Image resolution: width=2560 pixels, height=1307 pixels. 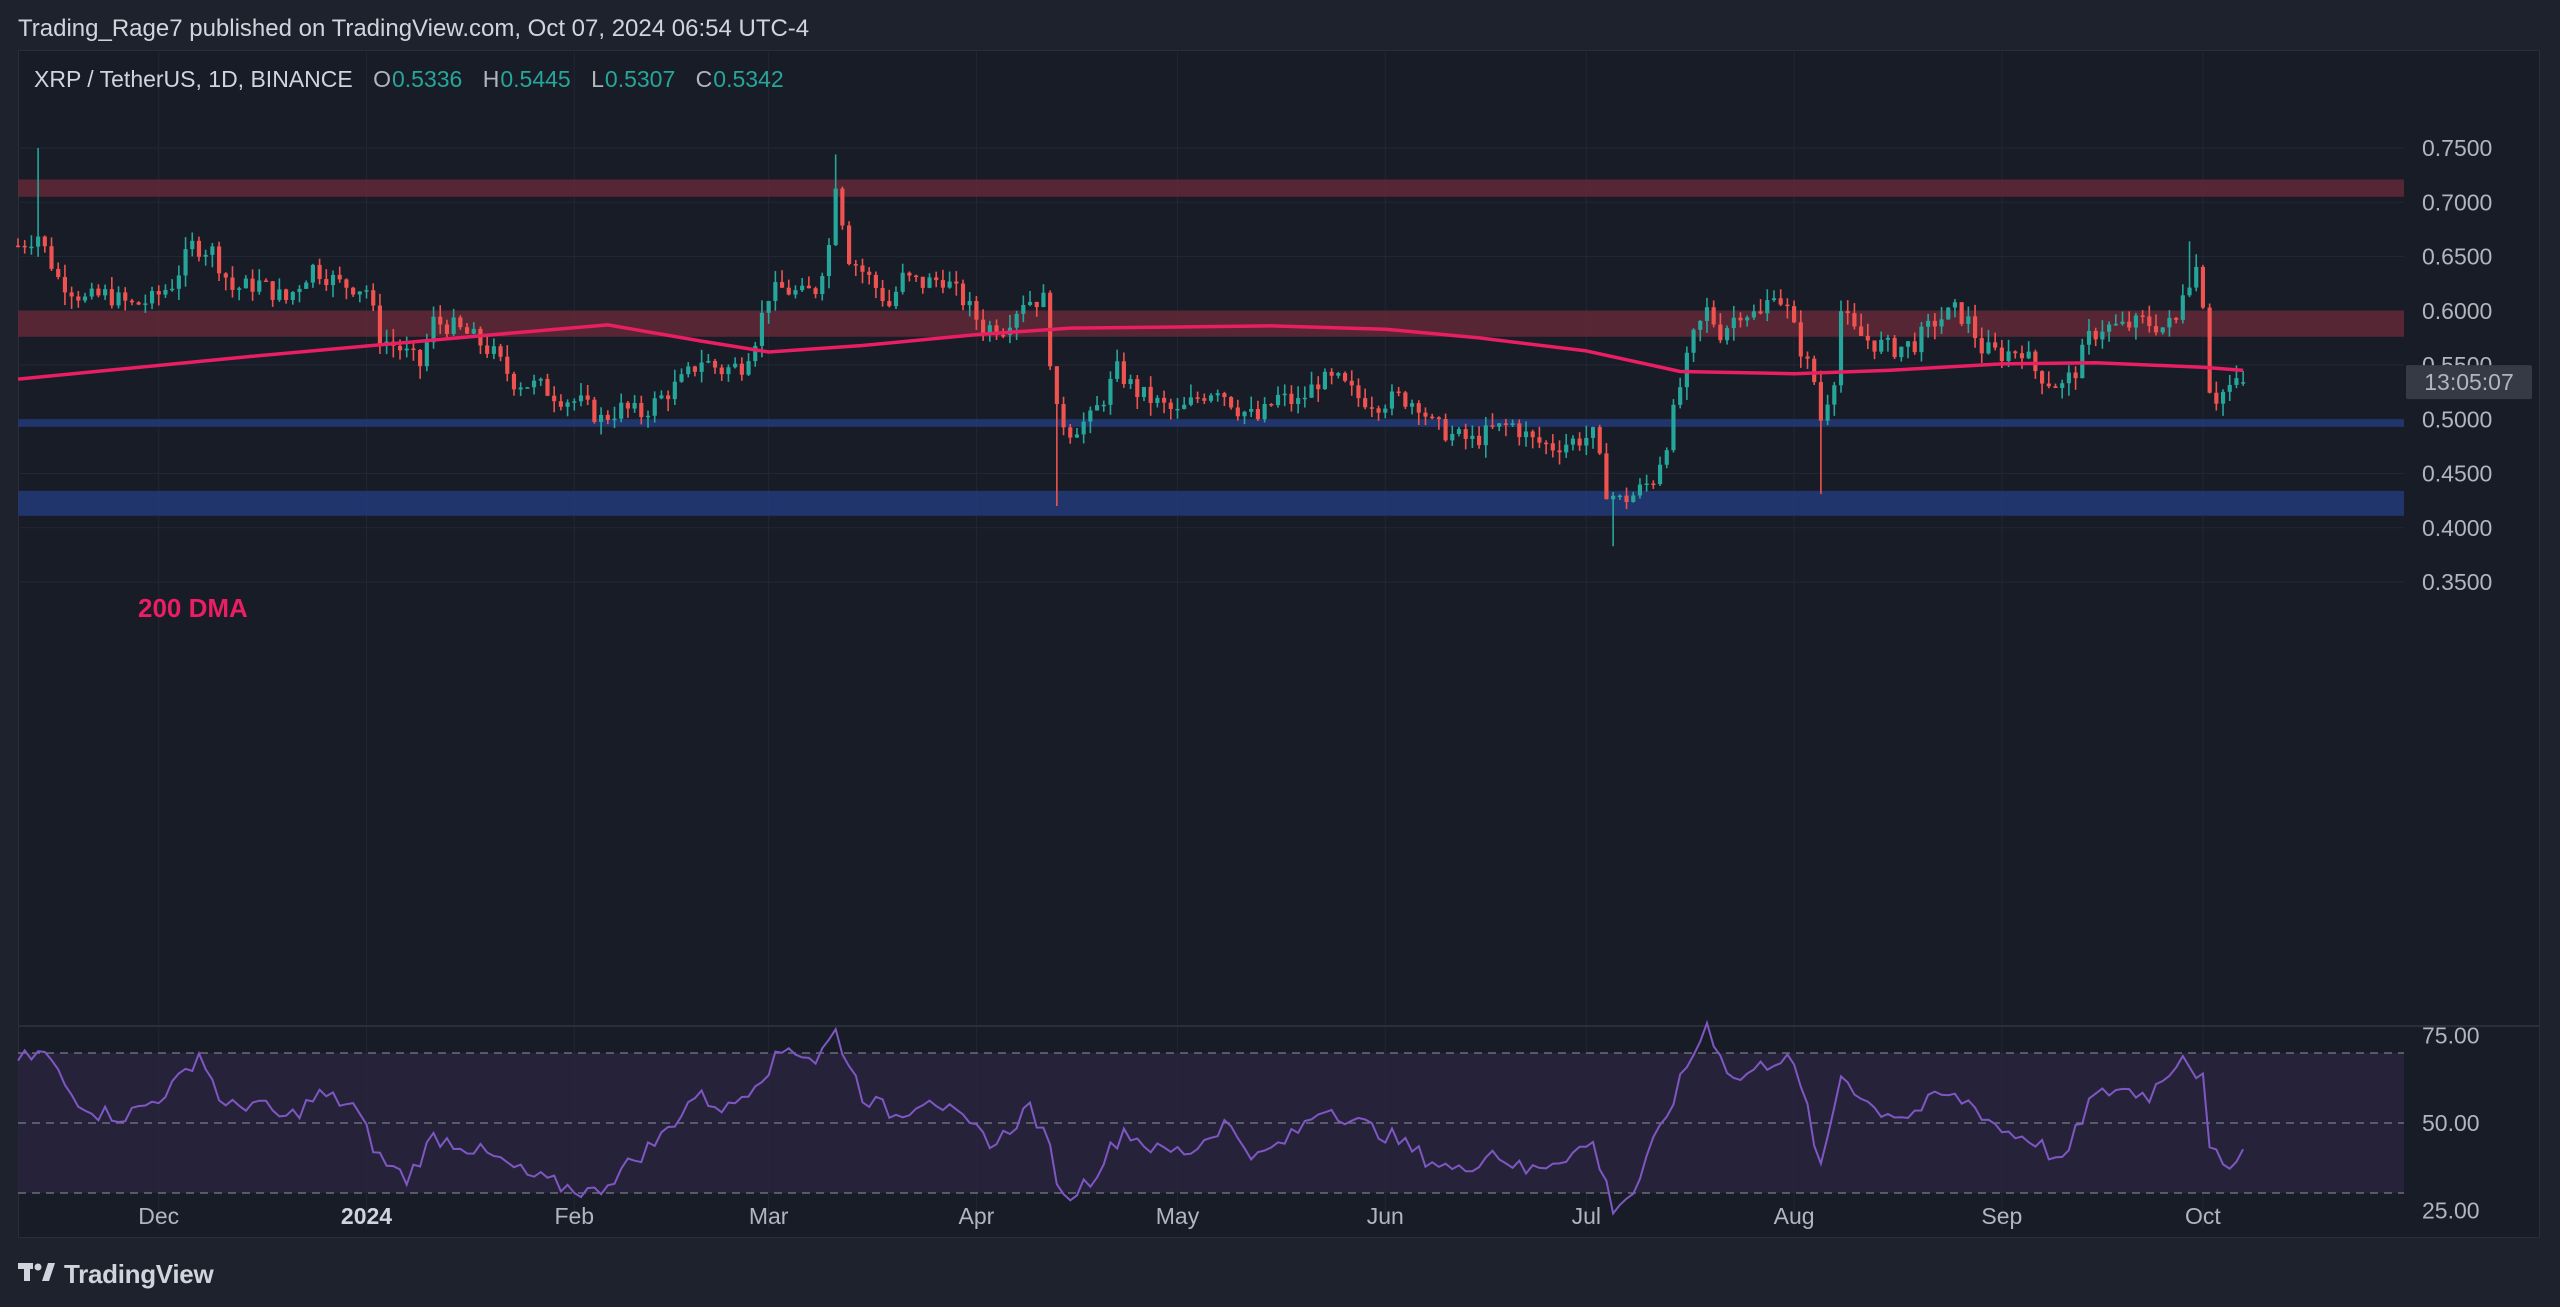 What do you see at coordinates (2457, 202) in the screenshot?
I see `price-tick-label: 0.7000` at bounding box center [2457, 202].